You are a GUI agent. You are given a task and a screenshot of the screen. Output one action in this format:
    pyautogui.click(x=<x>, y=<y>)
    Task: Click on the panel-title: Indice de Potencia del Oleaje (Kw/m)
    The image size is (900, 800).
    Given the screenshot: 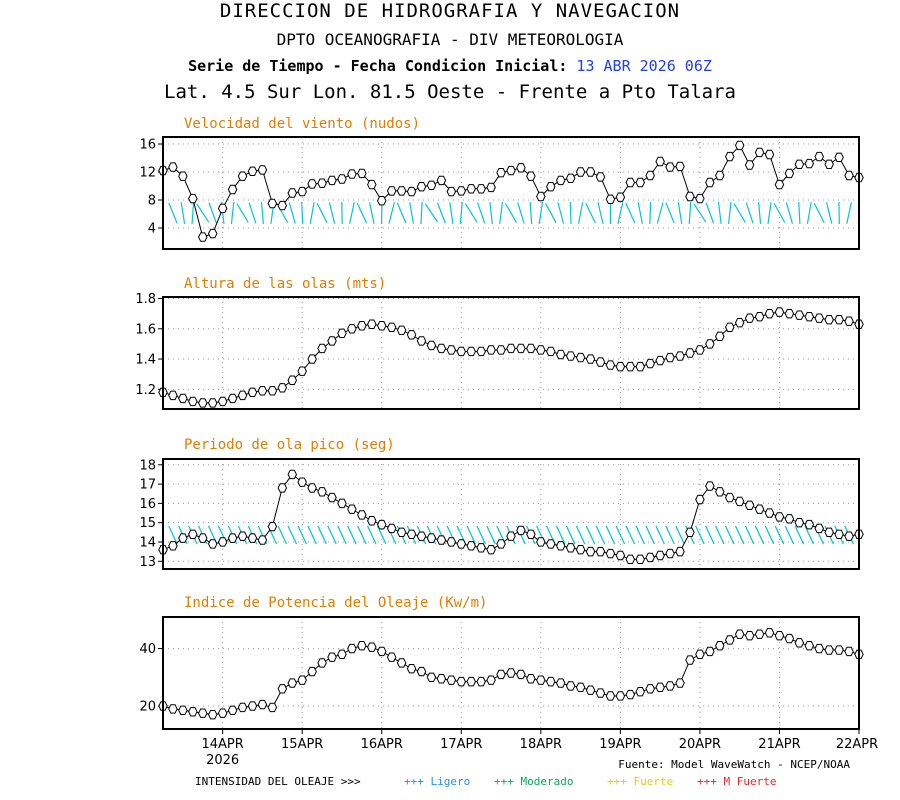 What is the action you would take?
    pyautogui.click(x=335, y=603)
    